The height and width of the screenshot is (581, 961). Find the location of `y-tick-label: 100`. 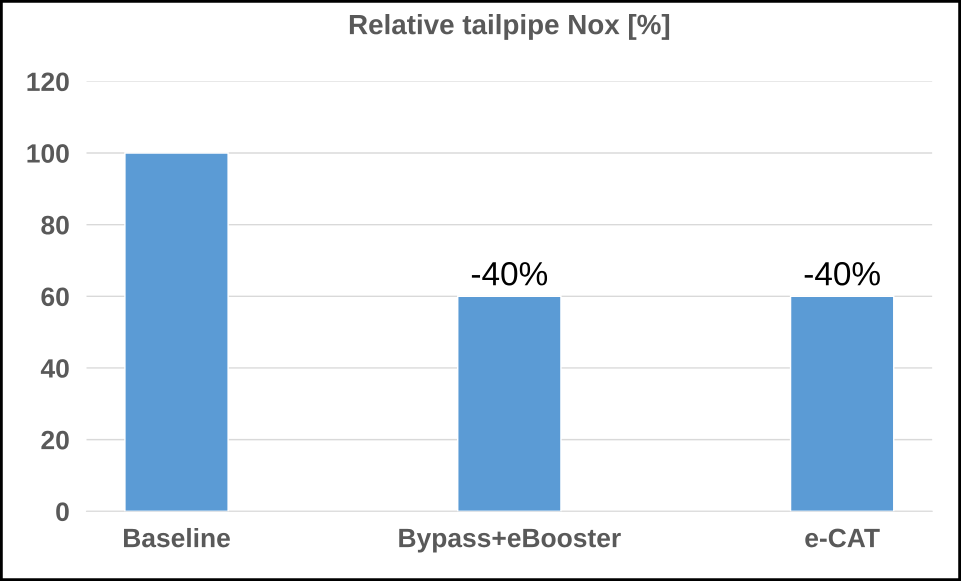

y-tick-label: 100 is located at coordinates (48, 153).